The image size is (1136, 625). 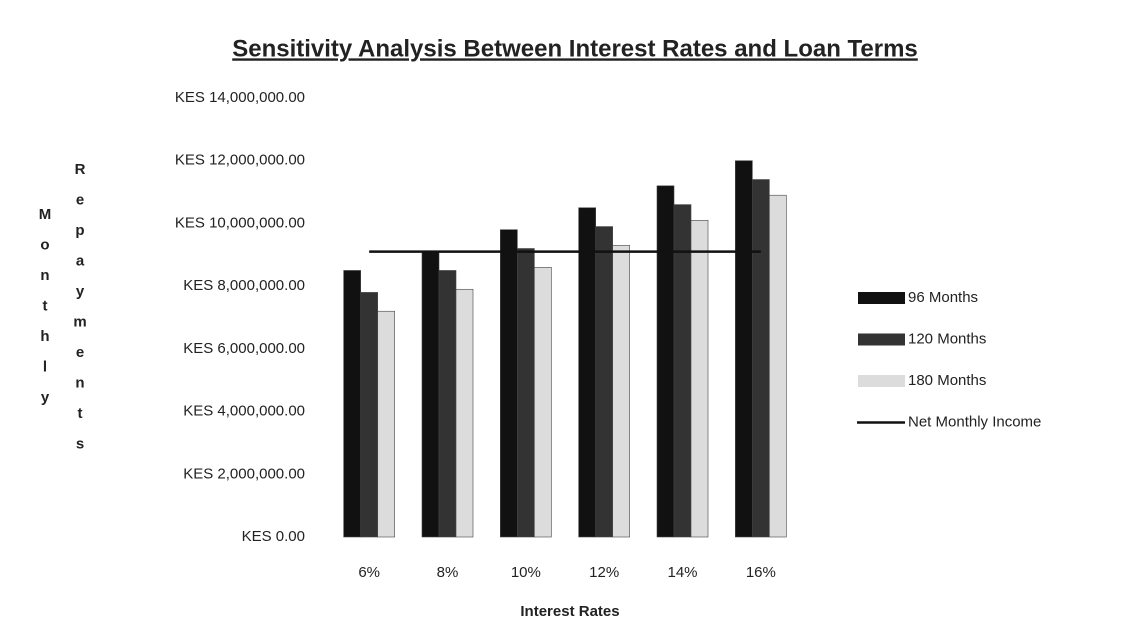 I want to click on legend-label: 180 Months, so click(x=947, y=380).